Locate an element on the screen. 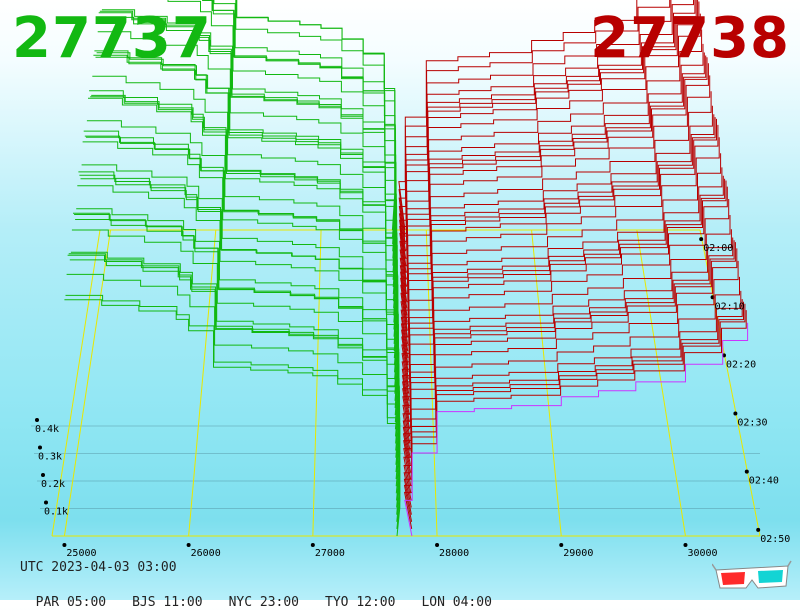 This screenshot has height=610, width=800. utc-time: UTC 2023-04-03 03:00 is located at coordinates (98, 567).